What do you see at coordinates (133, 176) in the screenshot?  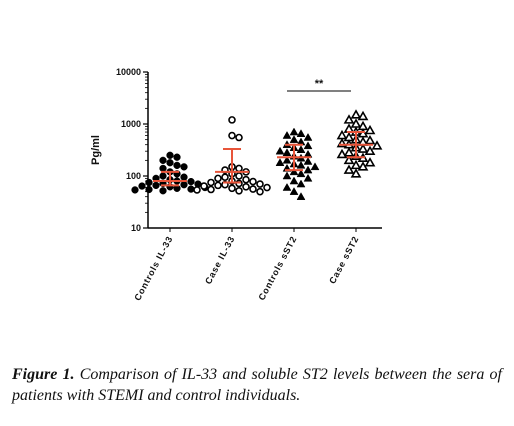 I see `y-tick-label: 100` at bounding box center [133, 176].